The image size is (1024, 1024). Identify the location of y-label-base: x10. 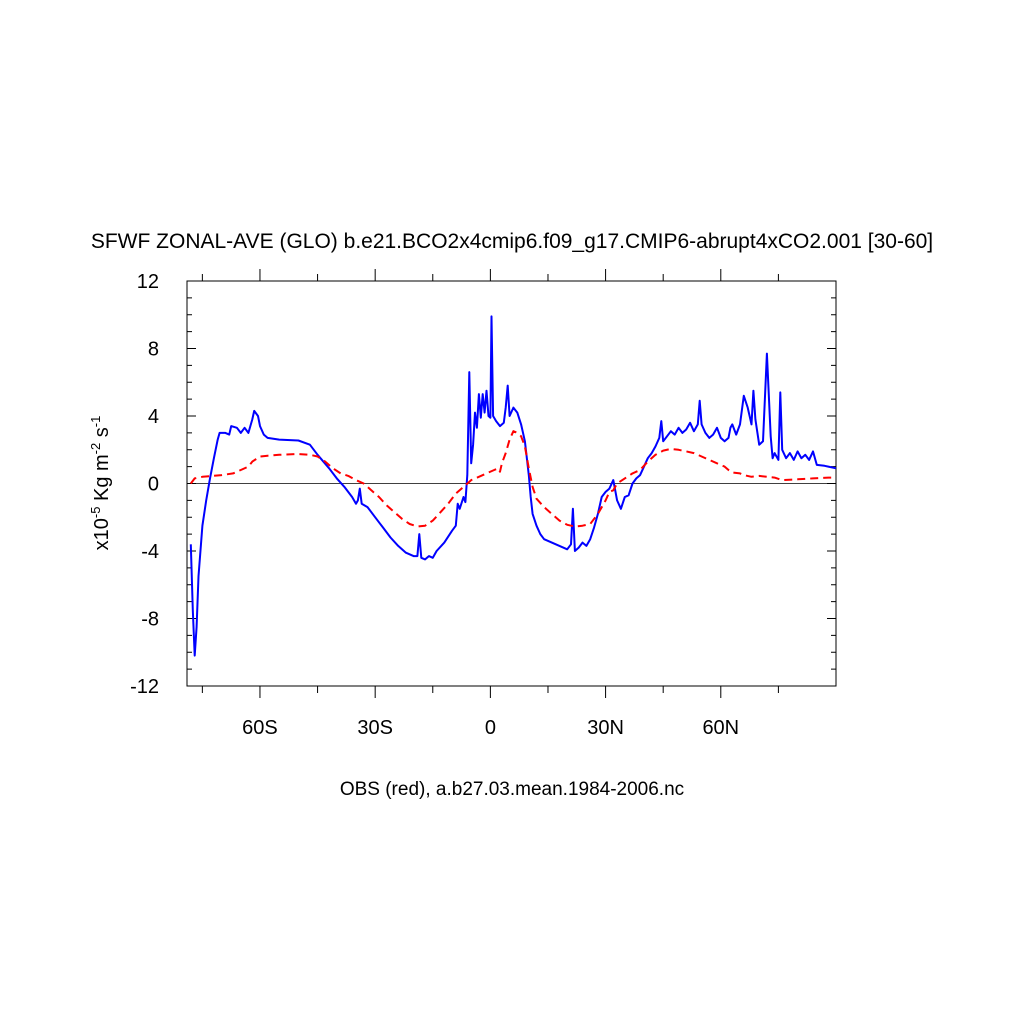
(102, 534).